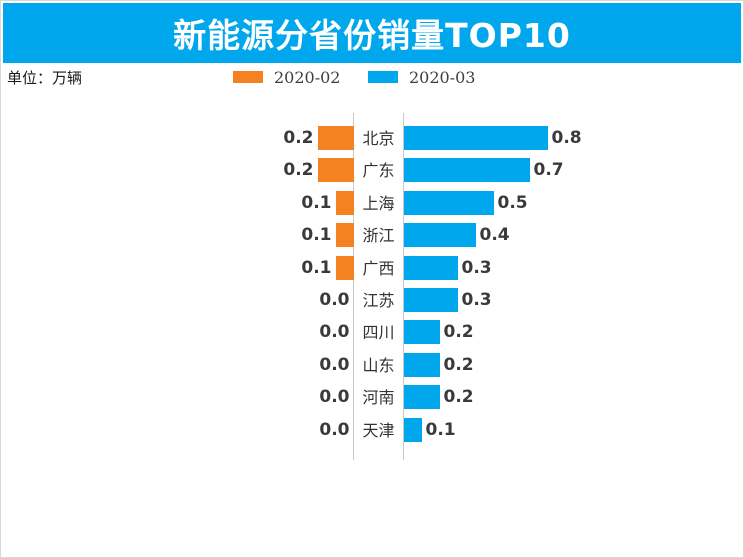  I want to click on title-banner: 新能源分省份销量TOP10, so click(372, 33).